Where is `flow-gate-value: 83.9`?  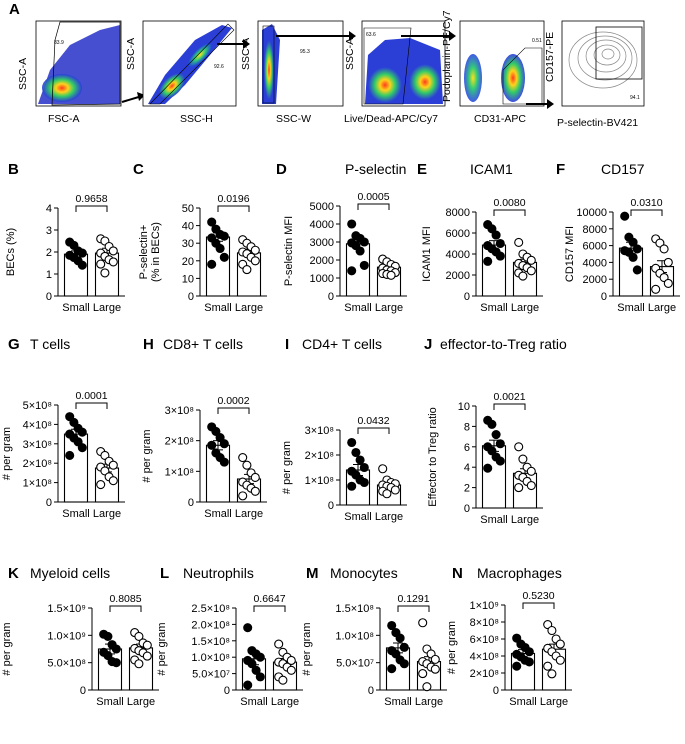 flow-gate-value: 83.9 is located at coordinates (59, 43).